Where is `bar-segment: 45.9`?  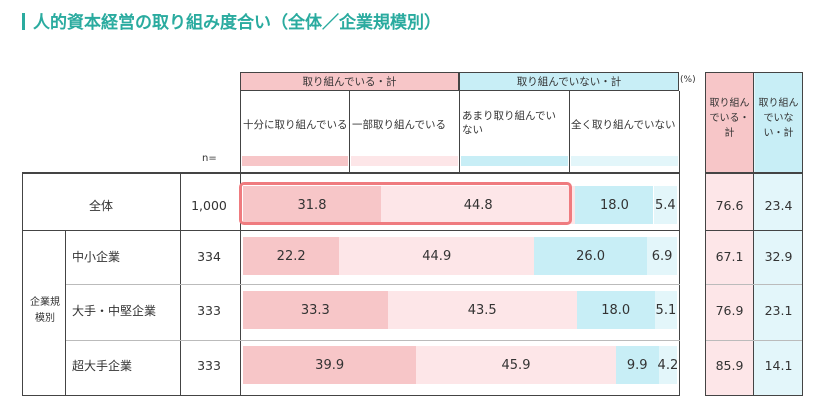
bar-segment: 45.9 is located at coordinates (516, 365).